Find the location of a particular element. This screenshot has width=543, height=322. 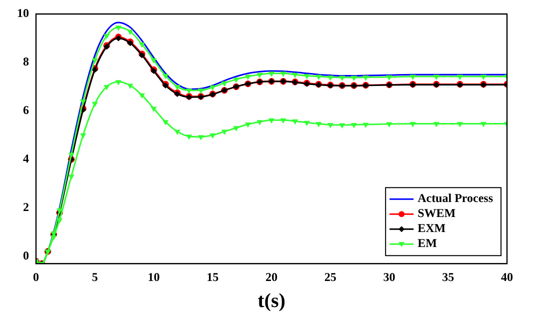

x-tick-label: 15 is located at coordinates (212, 277).